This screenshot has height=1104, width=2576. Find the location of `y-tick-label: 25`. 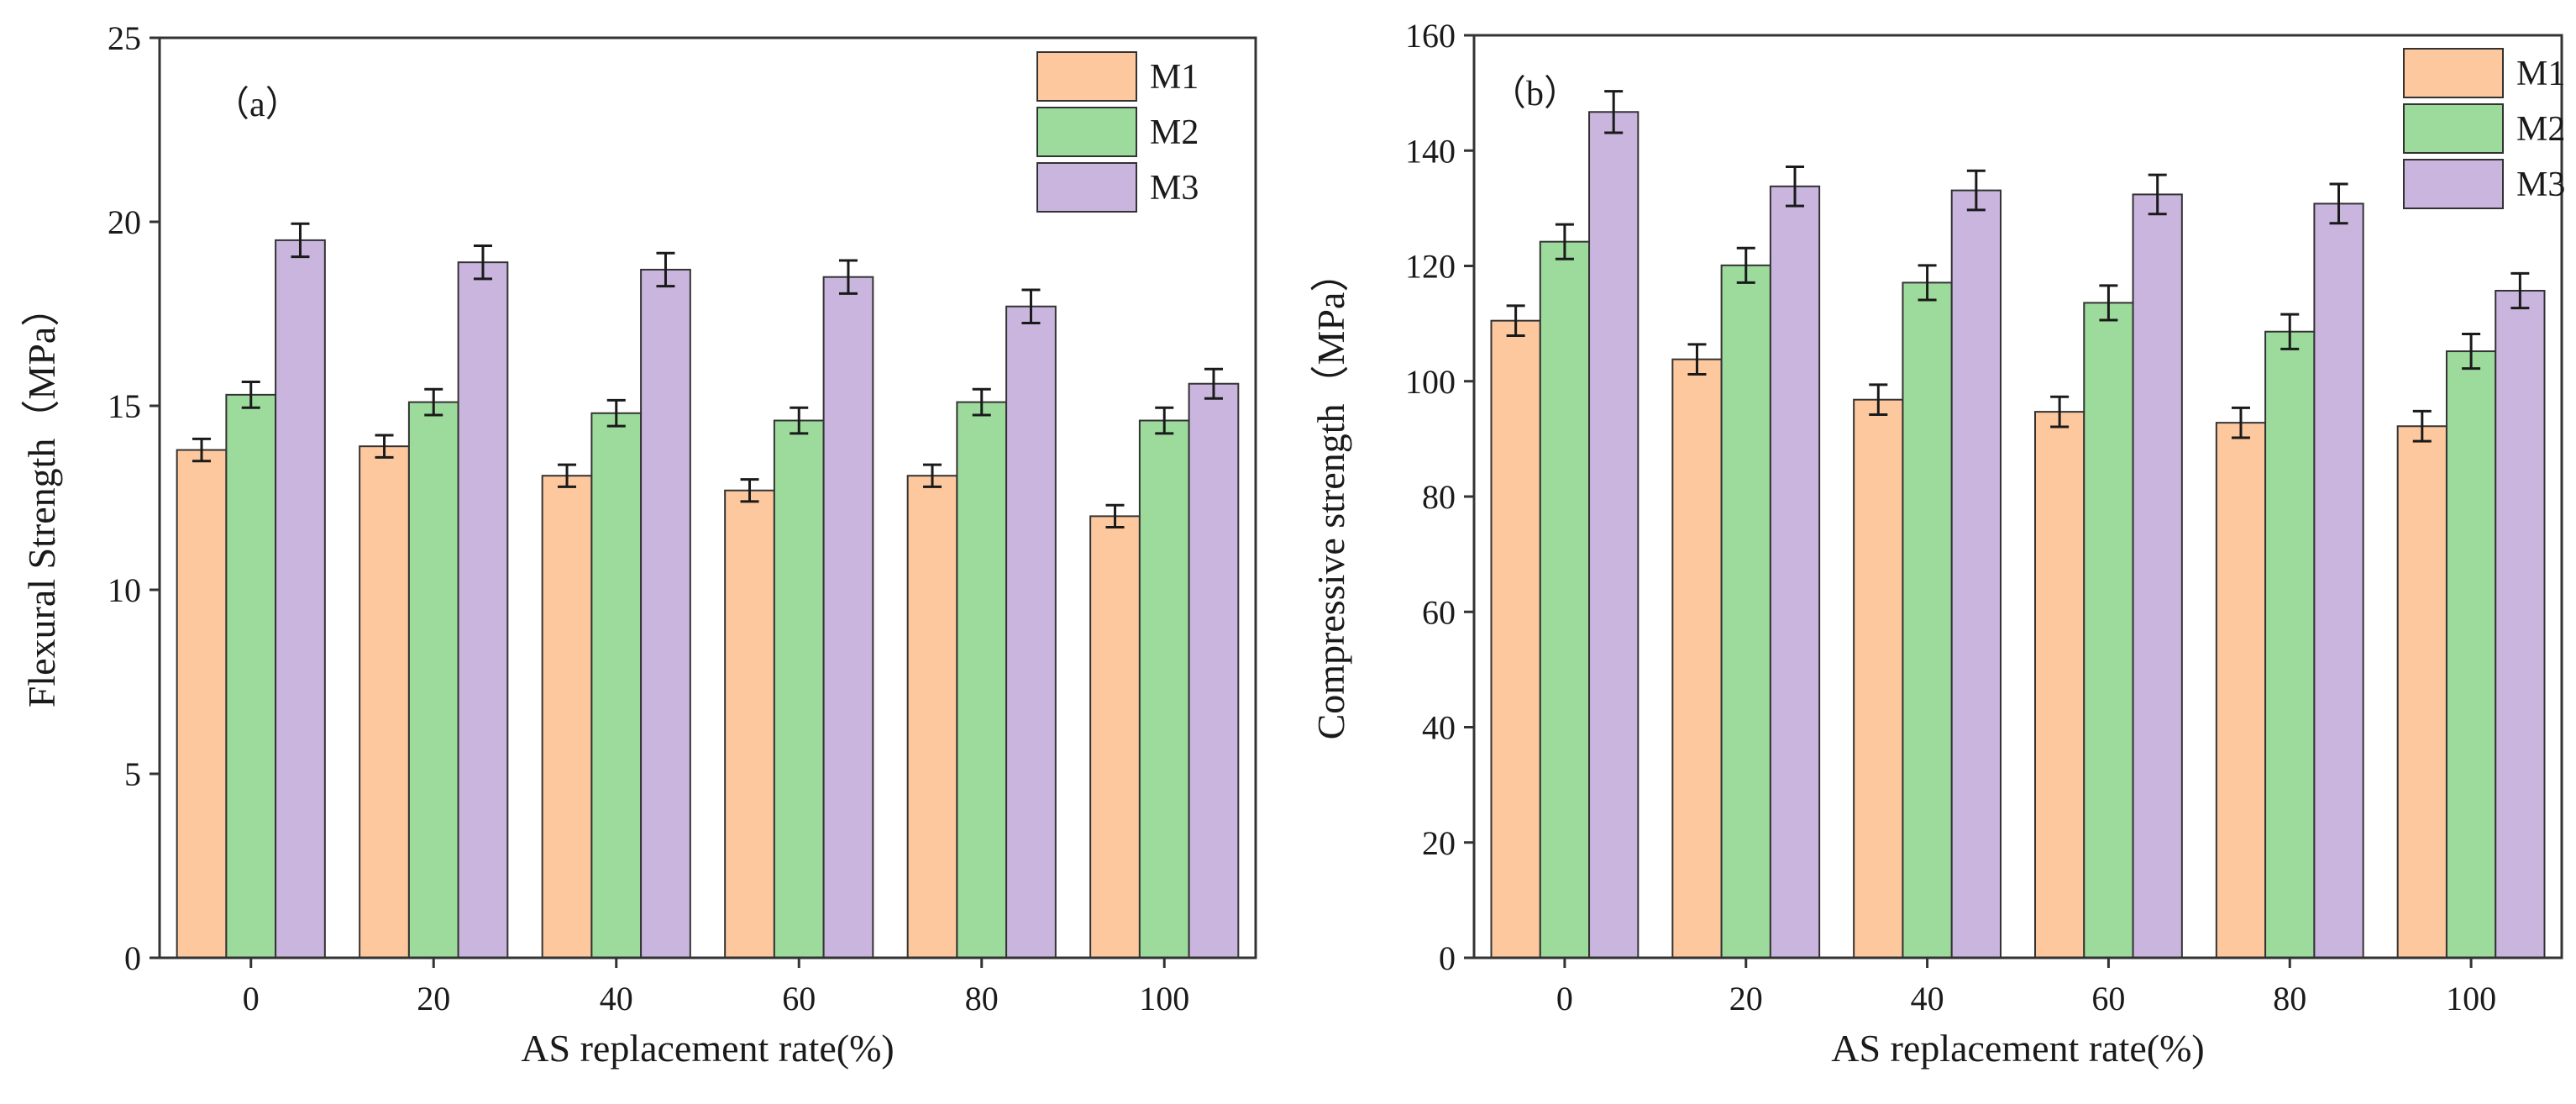

y-tick-label: 25 is located at coordinates (124, 38).